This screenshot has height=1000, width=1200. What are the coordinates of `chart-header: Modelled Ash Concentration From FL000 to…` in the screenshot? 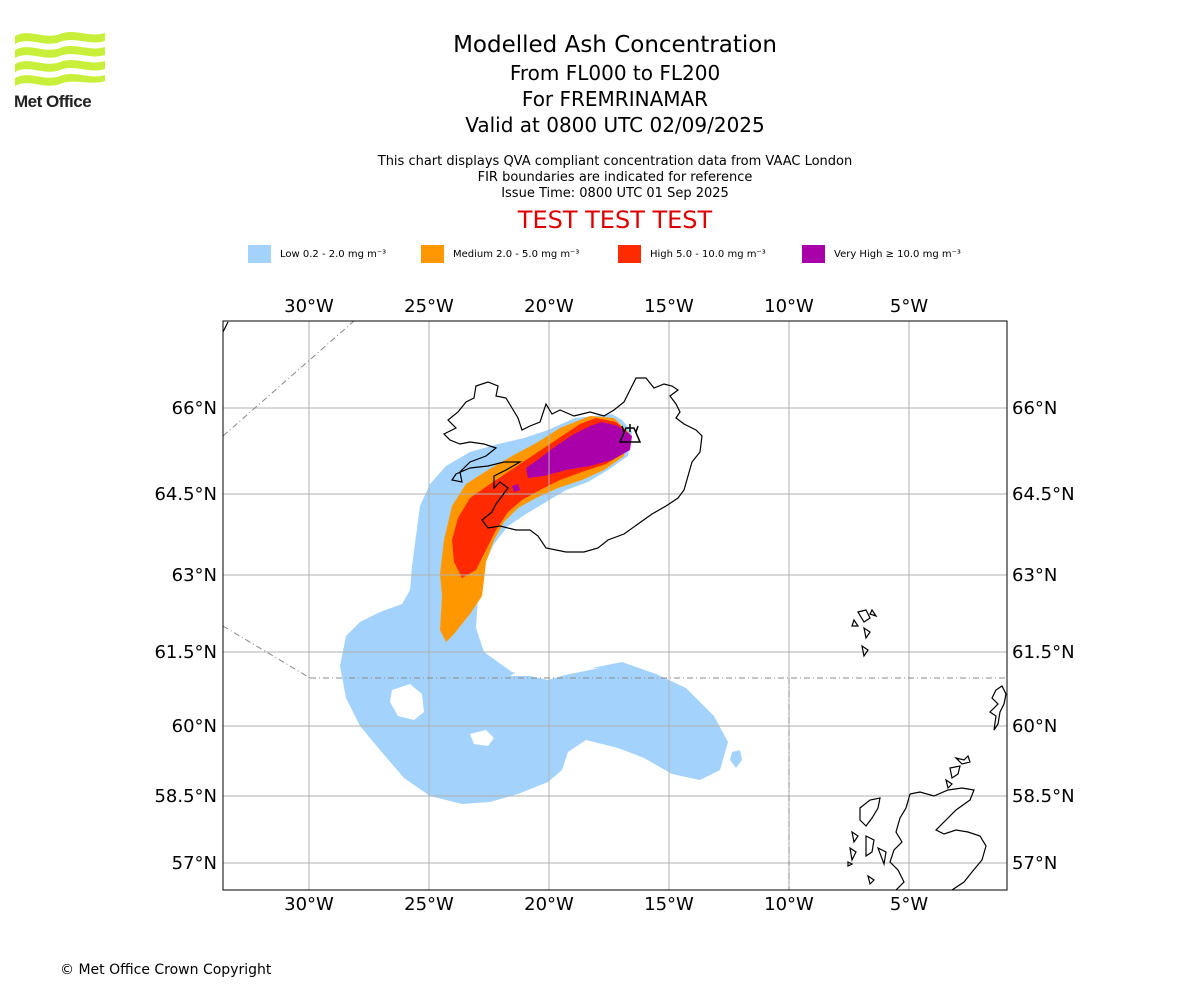 It's located at (615, 132).